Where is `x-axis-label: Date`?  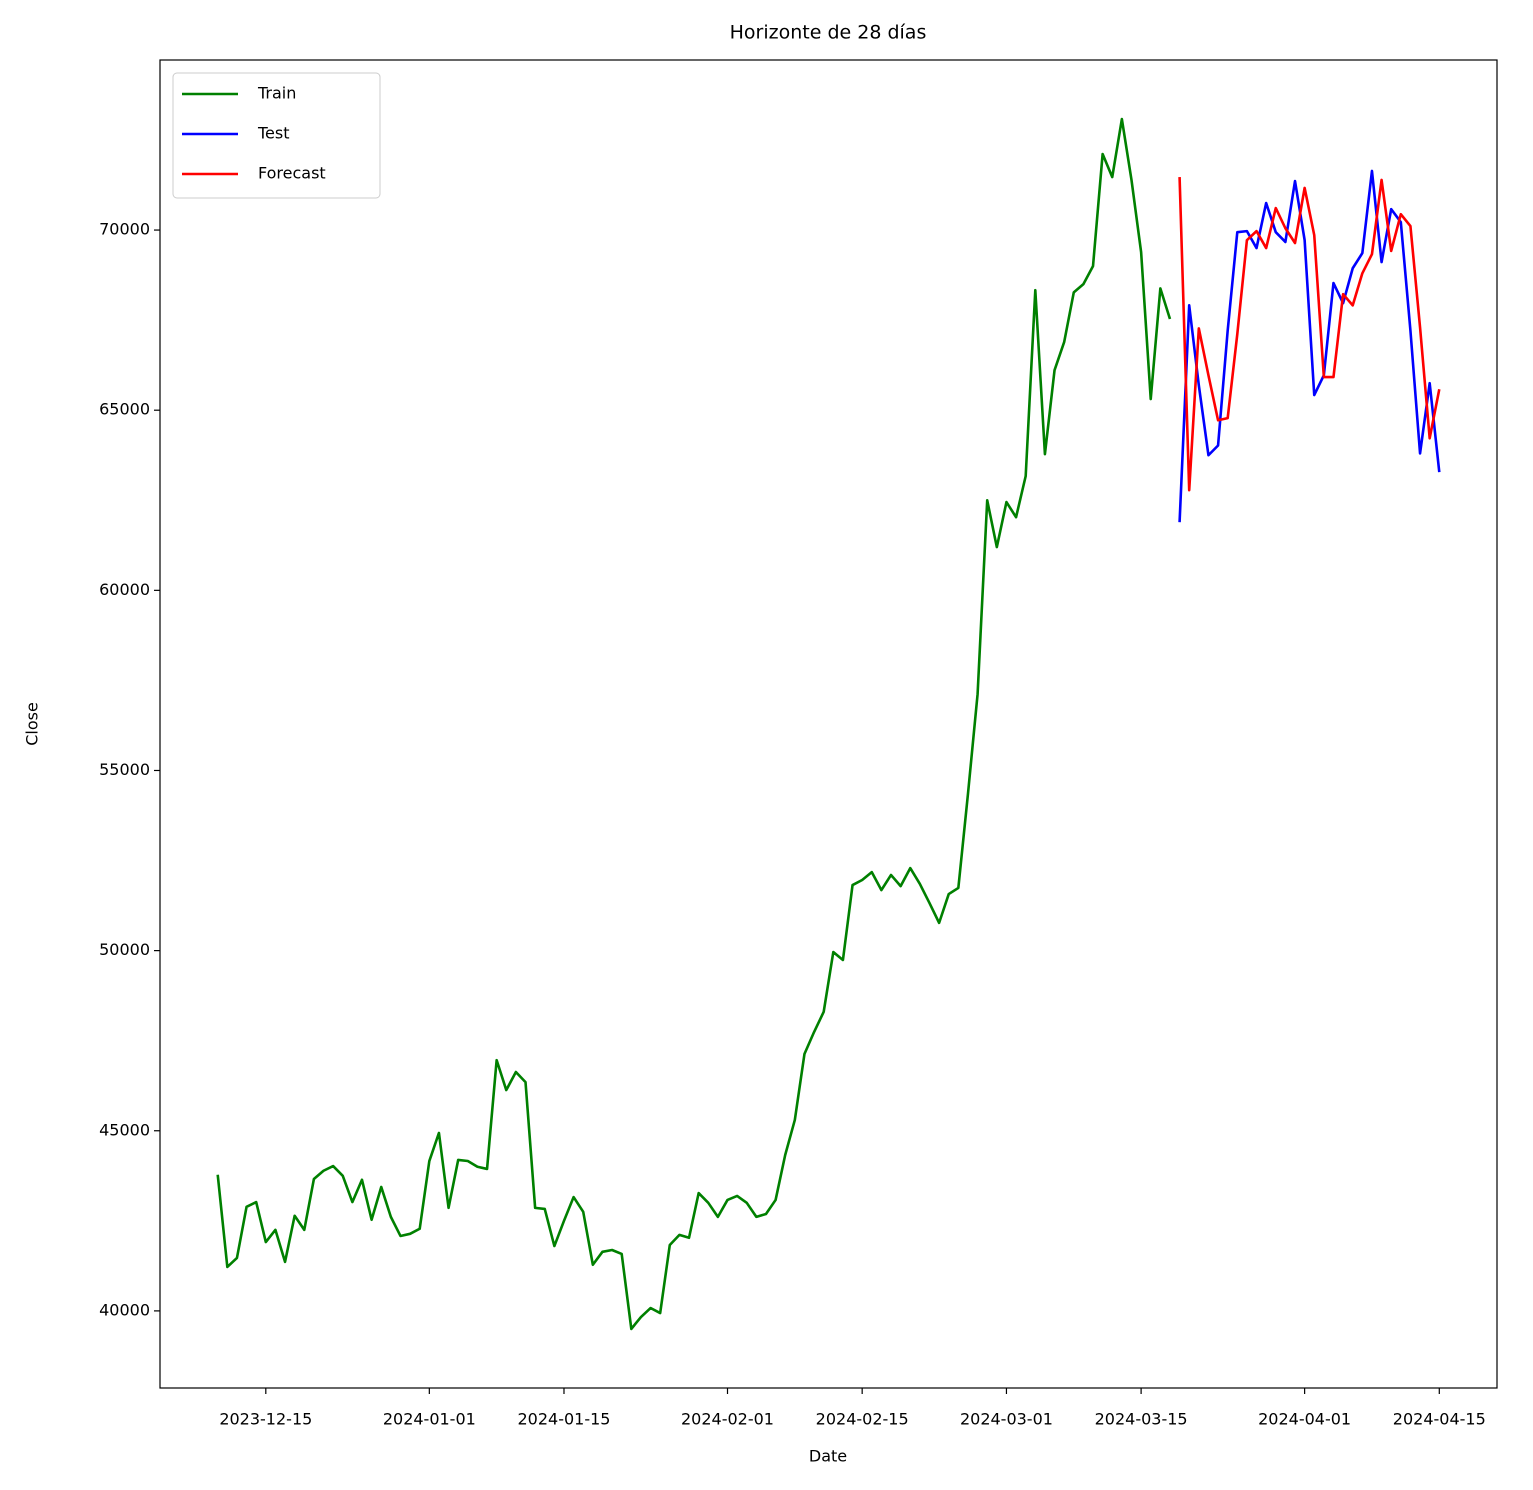 x-axis-label: Date is located at coordinates (828, 1456).